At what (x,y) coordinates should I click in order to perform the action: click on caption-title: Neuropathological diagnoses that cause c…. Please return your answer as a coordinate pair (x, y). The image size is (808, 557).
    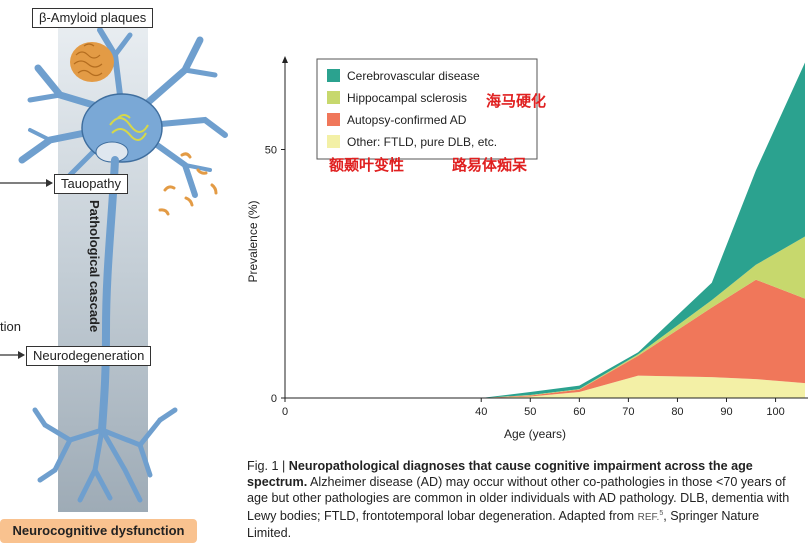
    Looking at the image, I should click on (500, 474).